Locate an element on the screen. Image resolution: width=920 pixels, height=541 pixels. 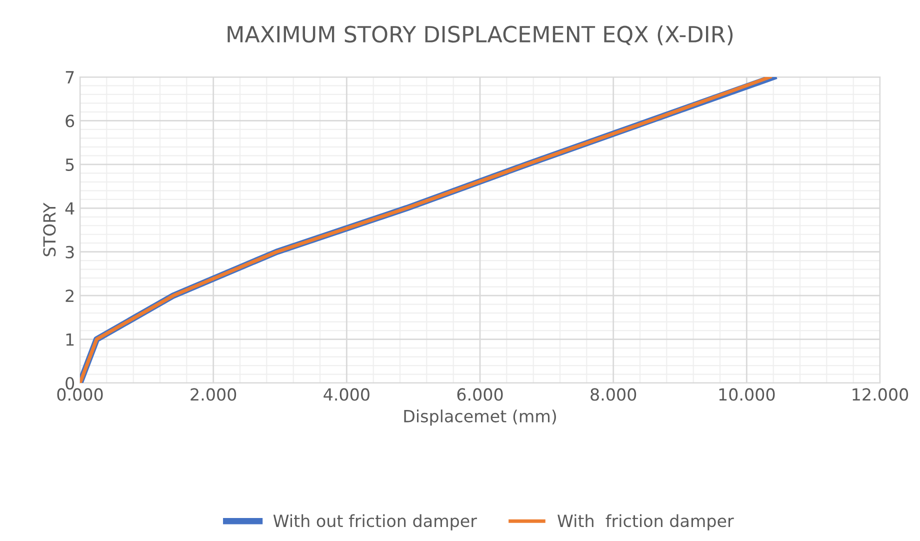
y-tick-label: 3 is located at coordinates (70, 252).